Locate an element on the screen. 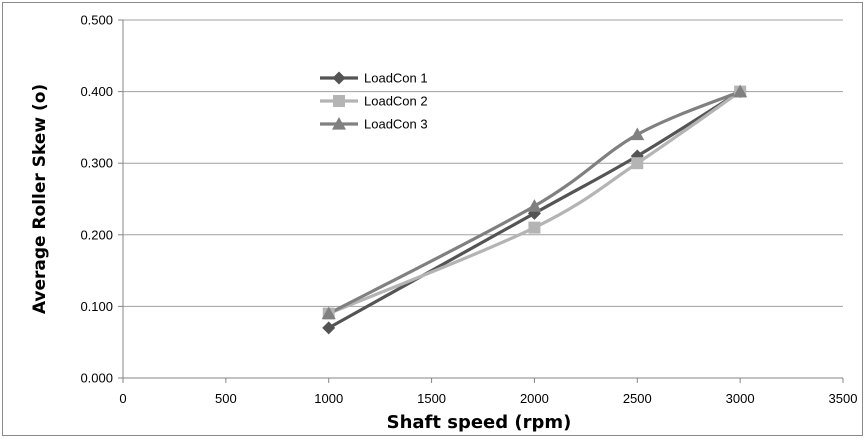 The width and height of the screenshot is (867, 439). x-axis-title: Shaft speed (rpm) is located at coordinates (479, 422).